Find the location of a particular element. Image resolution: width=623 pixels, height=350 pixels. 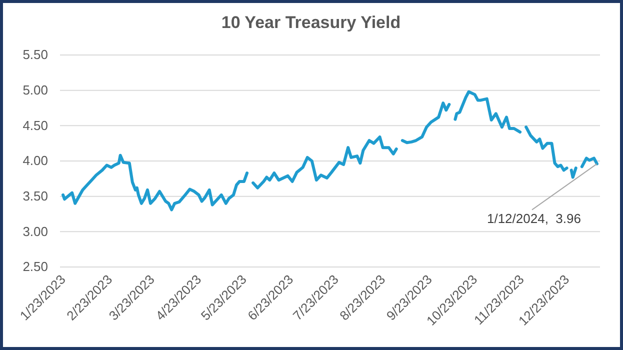

y-tick-label: 3.50 is located at coordinates (35, 196).